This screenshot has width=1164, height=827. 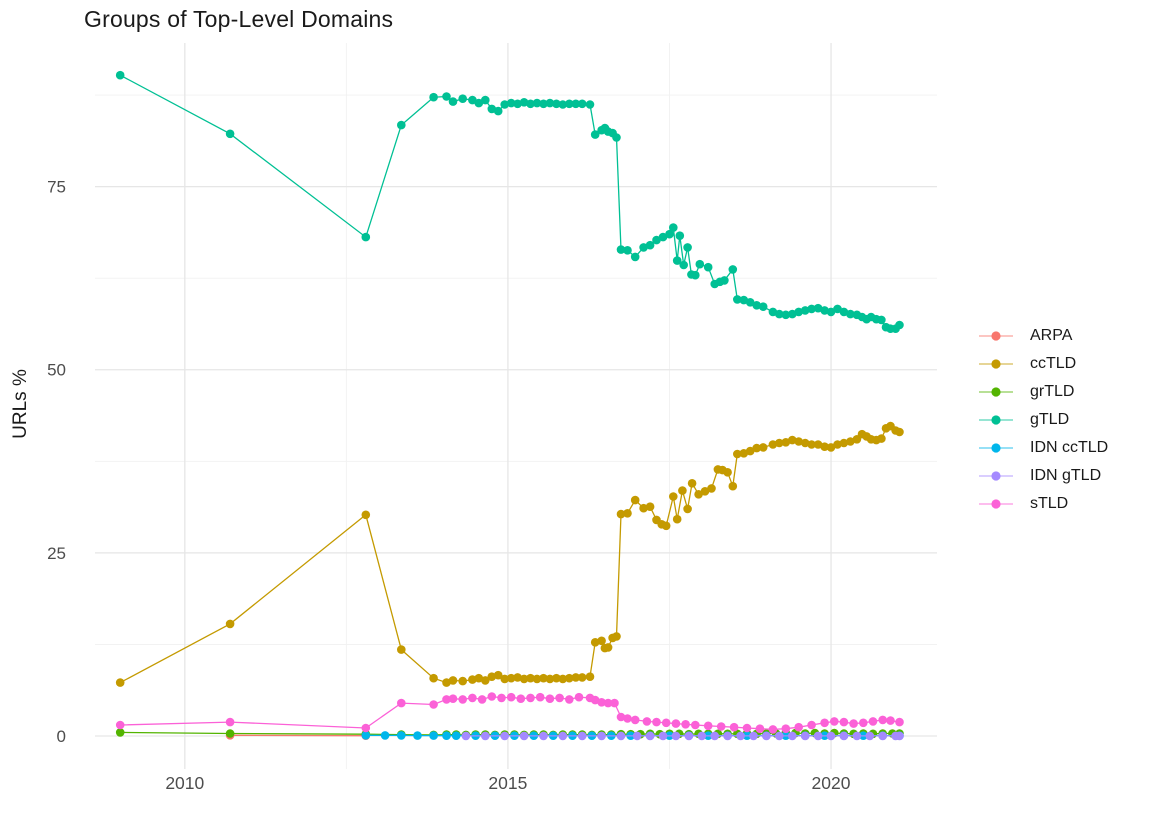 What do you see at coordinates (1053, 363) in the screenshot?
I see `legend-label: ccTLD` at bounding box center [1053, 363].